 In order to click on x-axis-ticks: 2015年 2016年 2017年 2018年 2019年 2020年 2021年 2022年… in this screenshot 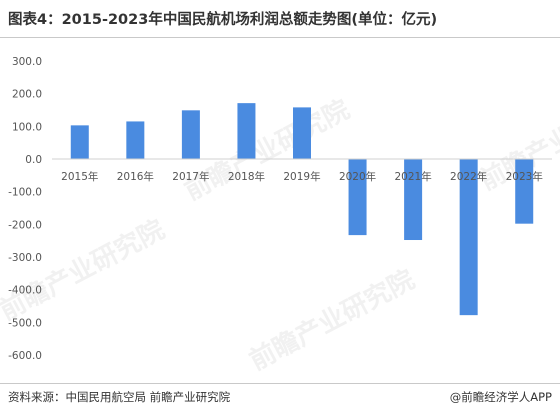, I will do `click(302, 176)`.